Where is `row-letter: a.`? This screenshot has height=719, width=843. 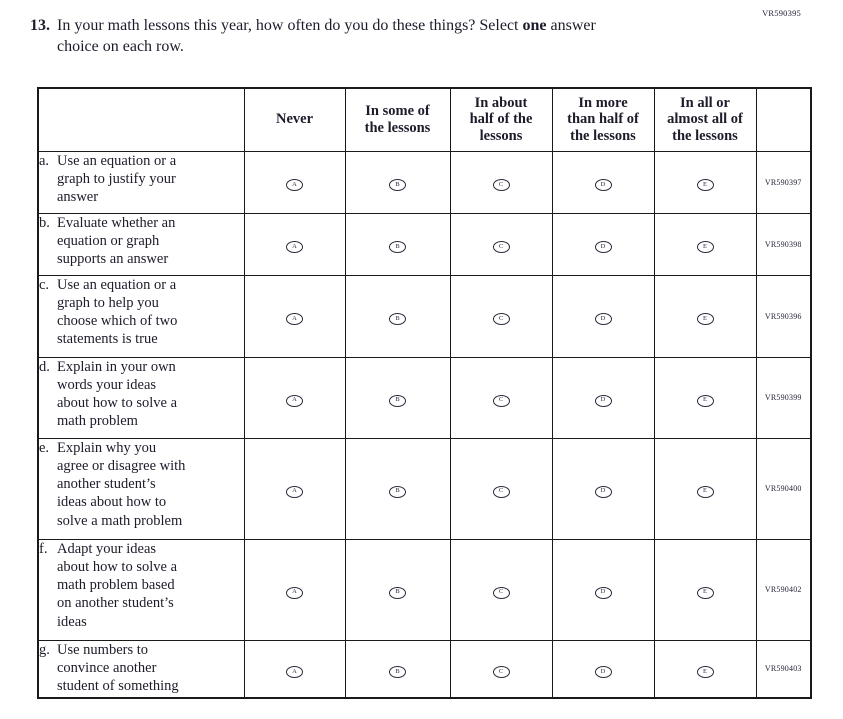 row-letter: a. is located at coordinates (44, 160).